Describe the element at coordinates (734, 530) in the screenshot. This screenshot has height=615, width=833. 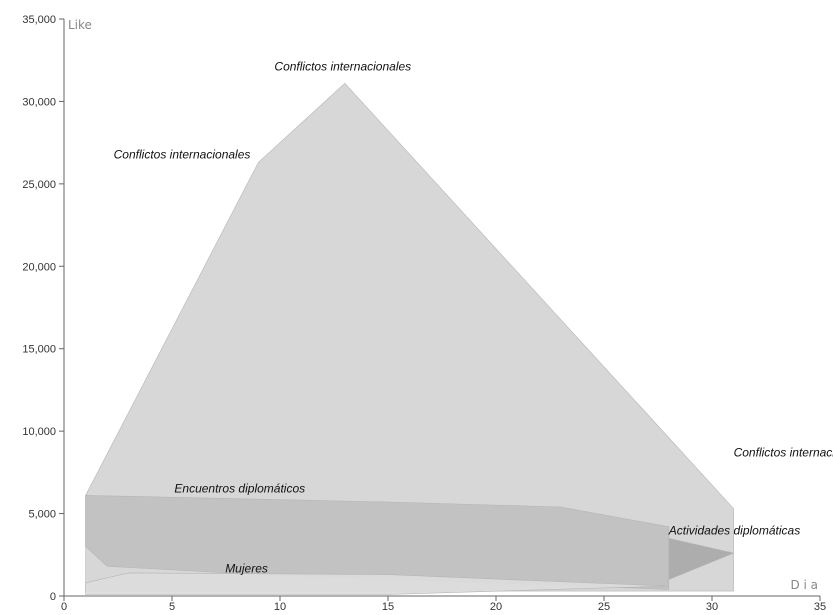
I see `annotation-label: Actividades diplomáticas` at that location.